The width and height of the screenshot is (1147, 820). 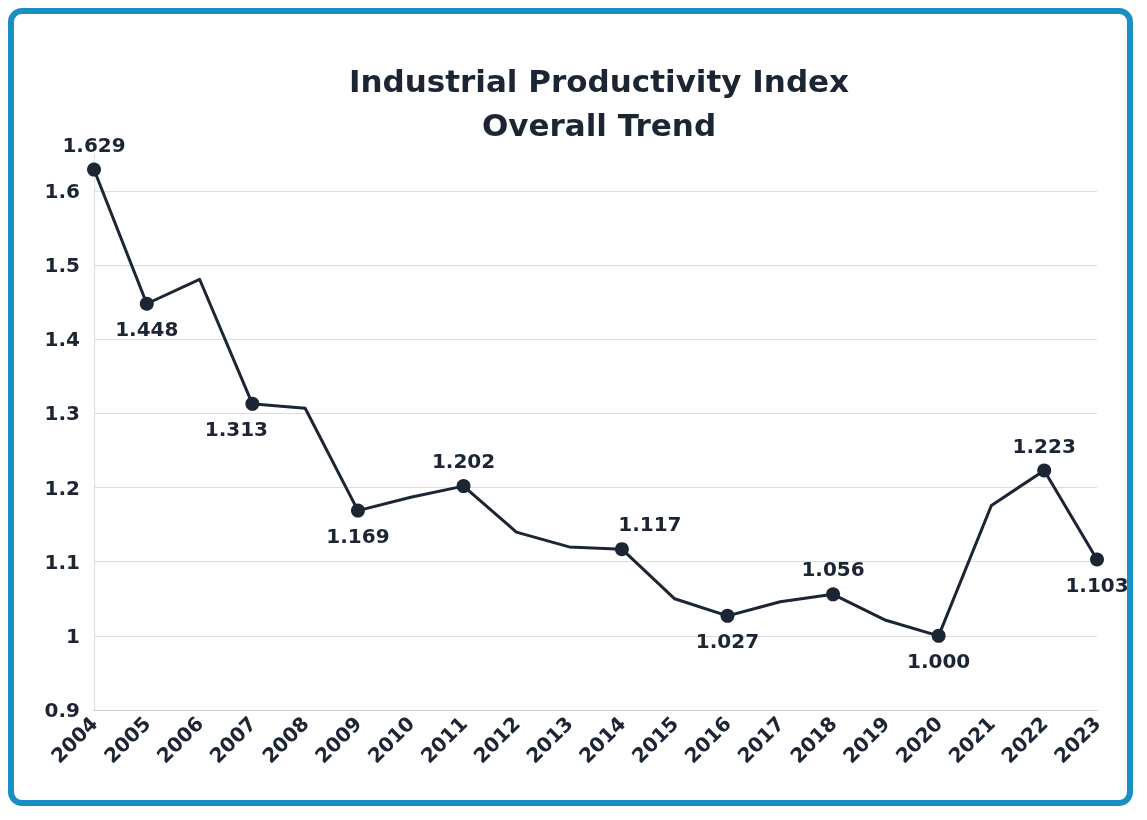 What do you see at coordinates (62, 339) in the screenshot?
I see `y-tick-label: 1.4` at bounding box center [62, 339].